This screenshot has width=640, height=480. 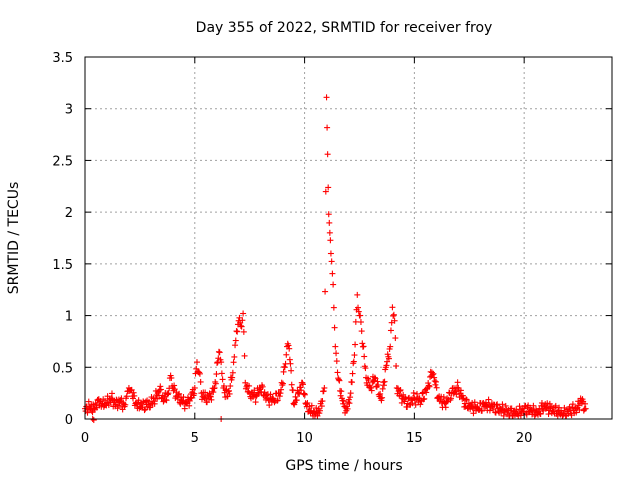 I want to click on x-axis-label: GPS time / hours, so click(x=343, y=466).